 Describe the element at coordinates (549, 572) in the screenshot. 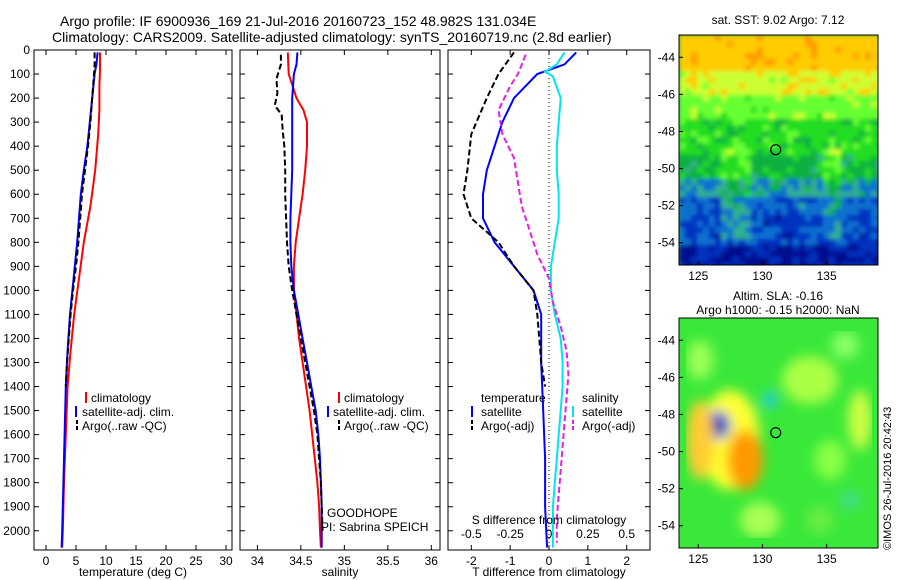

I see `difference-xlabel: T difference from climatology` at that location.